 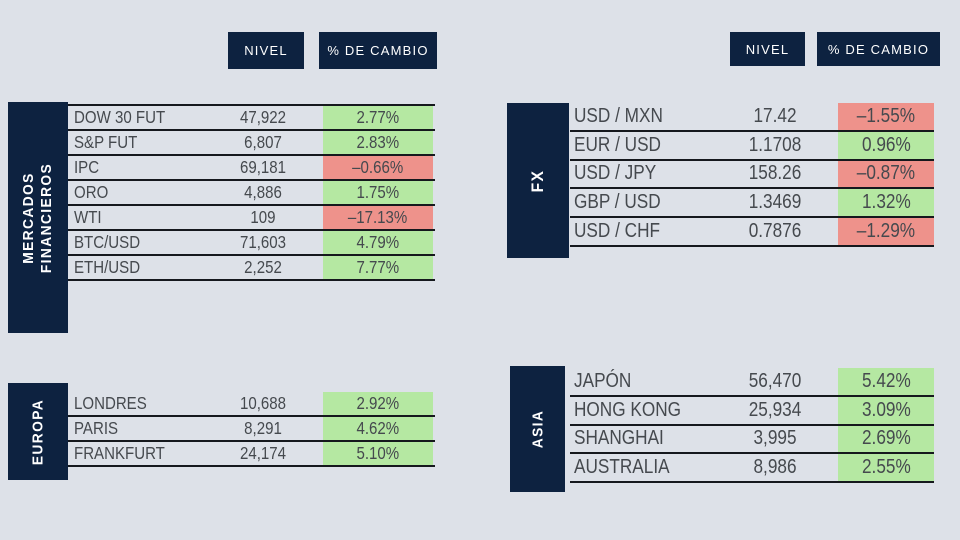 I want to click on table-row: DOW 30 FUT 47,922 2.77%, so click(x=251, y=118).